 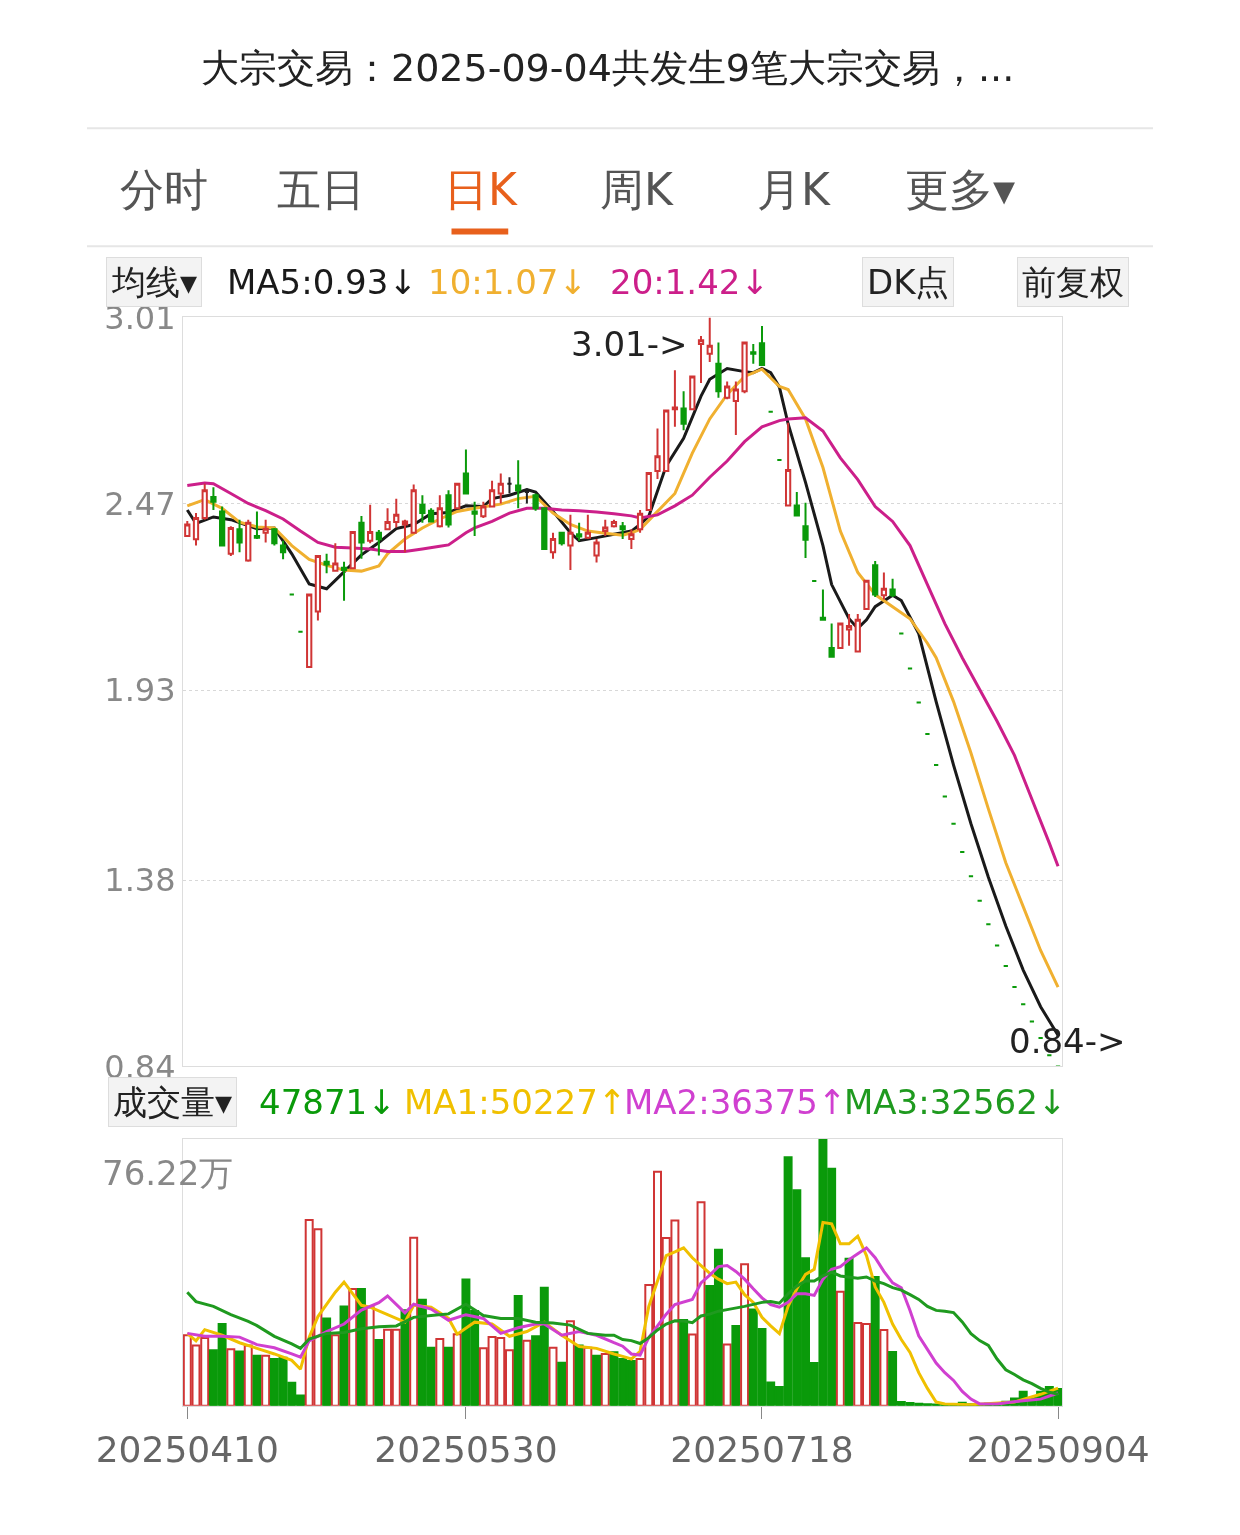 I want to click on x-tick-label: 20250410, so click(x=187, y=1449).